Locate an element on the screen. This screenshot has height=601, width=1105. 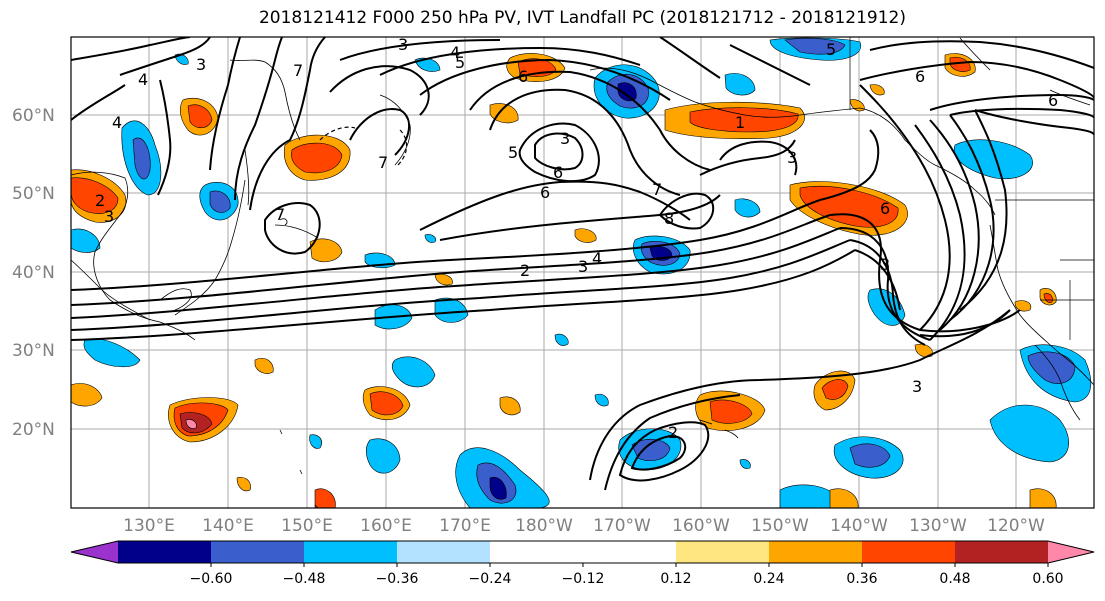
lat-label-20n: 20°N is located at coordinates (33, 430).